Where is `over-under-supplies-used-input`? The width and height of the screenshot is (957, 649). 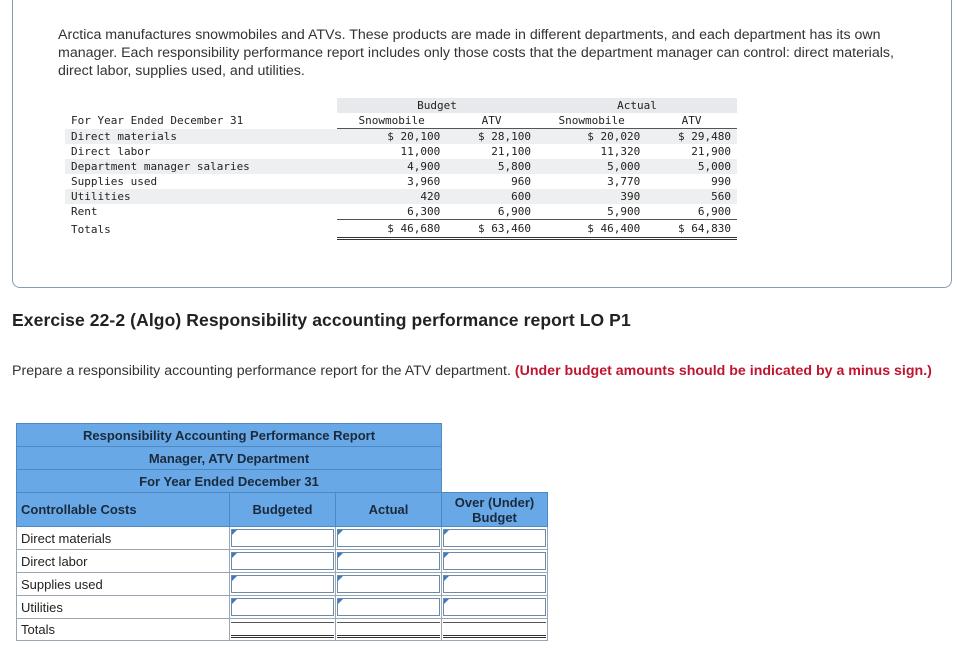 over-under-supplies-used-input is located at coordinates (494, 584).